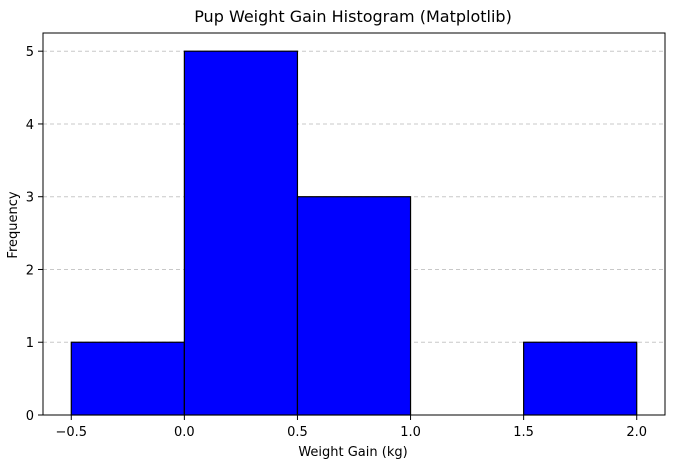  What do you see at coordinates (30, 270) in the screenshot?
I see `y-tick-label: 2` at bounding box center [30, 270].